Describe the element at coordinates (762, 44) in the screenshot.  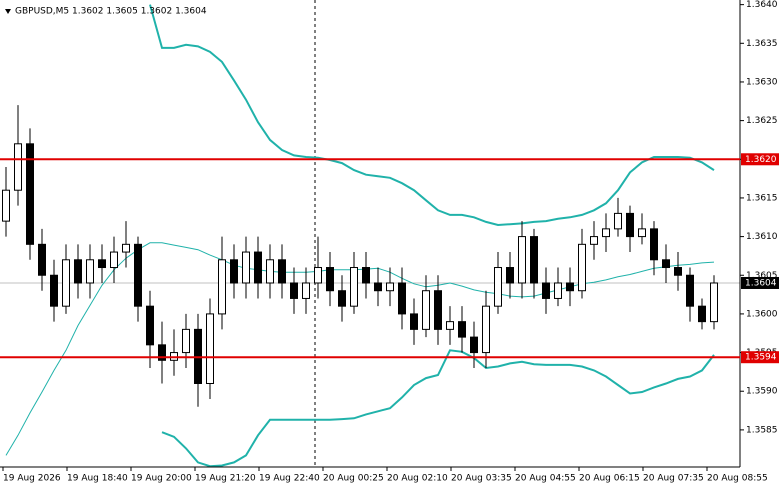
I see `y-tick-label: 1.3635` at that location.